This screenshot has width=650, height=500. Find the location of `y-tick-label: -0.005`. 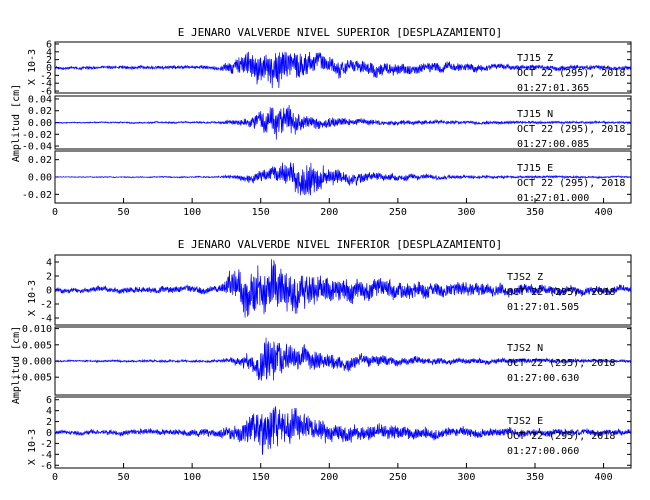

y-tick-label: -0.005 is located at coordinates (34, 378).